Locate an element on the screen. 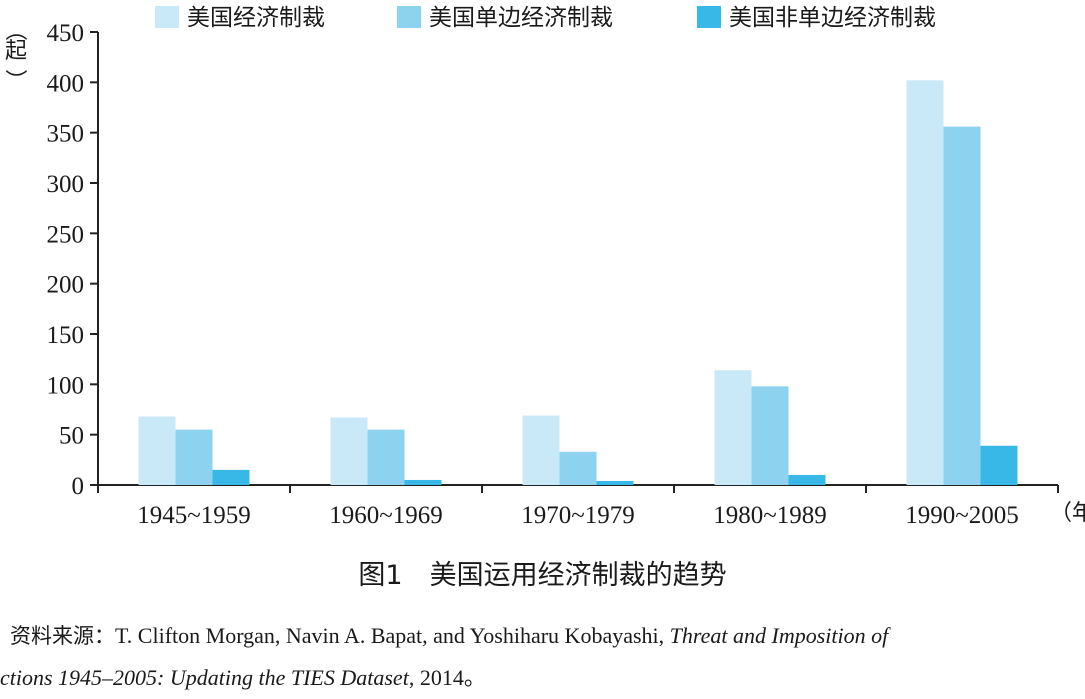  x-tick-label: 1945~1959 is located at coordinates (194, 515).